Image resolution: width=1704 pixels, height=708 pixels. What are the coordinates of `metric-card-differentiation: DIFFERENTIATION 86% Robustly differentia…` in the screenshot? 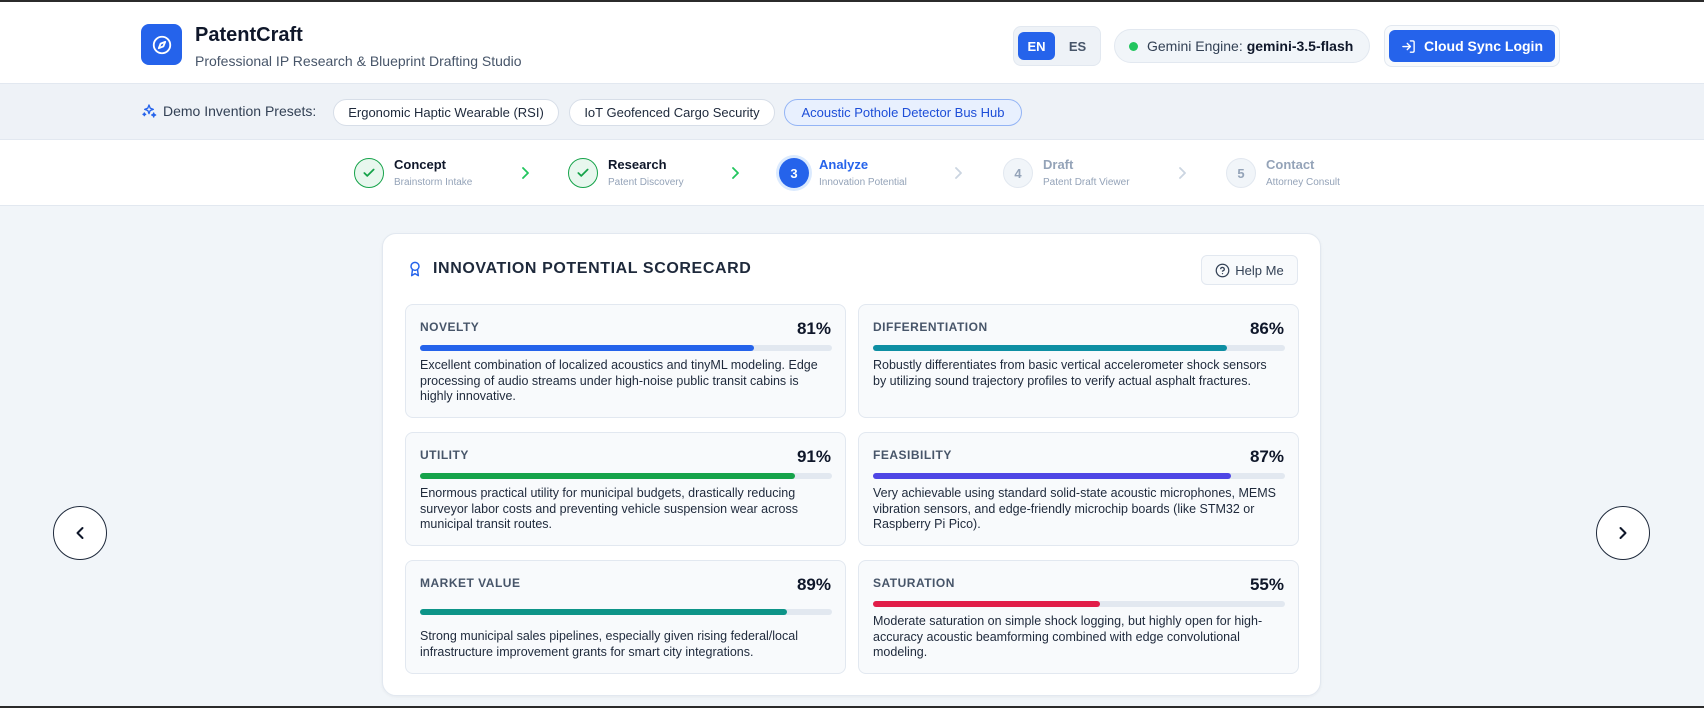 It's located at (1078, 361).